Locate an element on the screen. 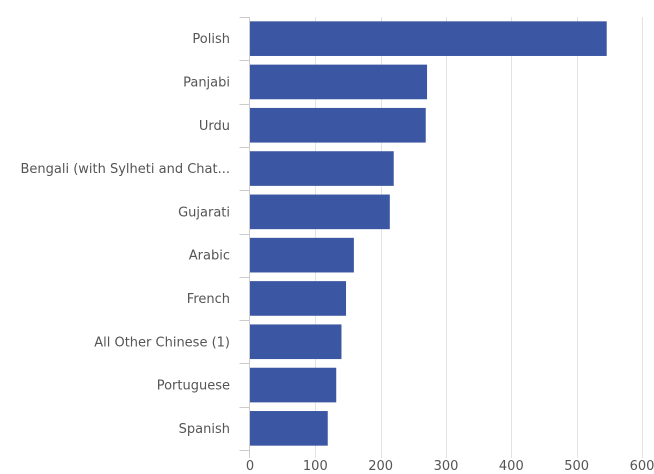 Image resolution: width=654 pixels, height=474 pixels. x-tick-label: 500 is located at coordinates (576, 466).